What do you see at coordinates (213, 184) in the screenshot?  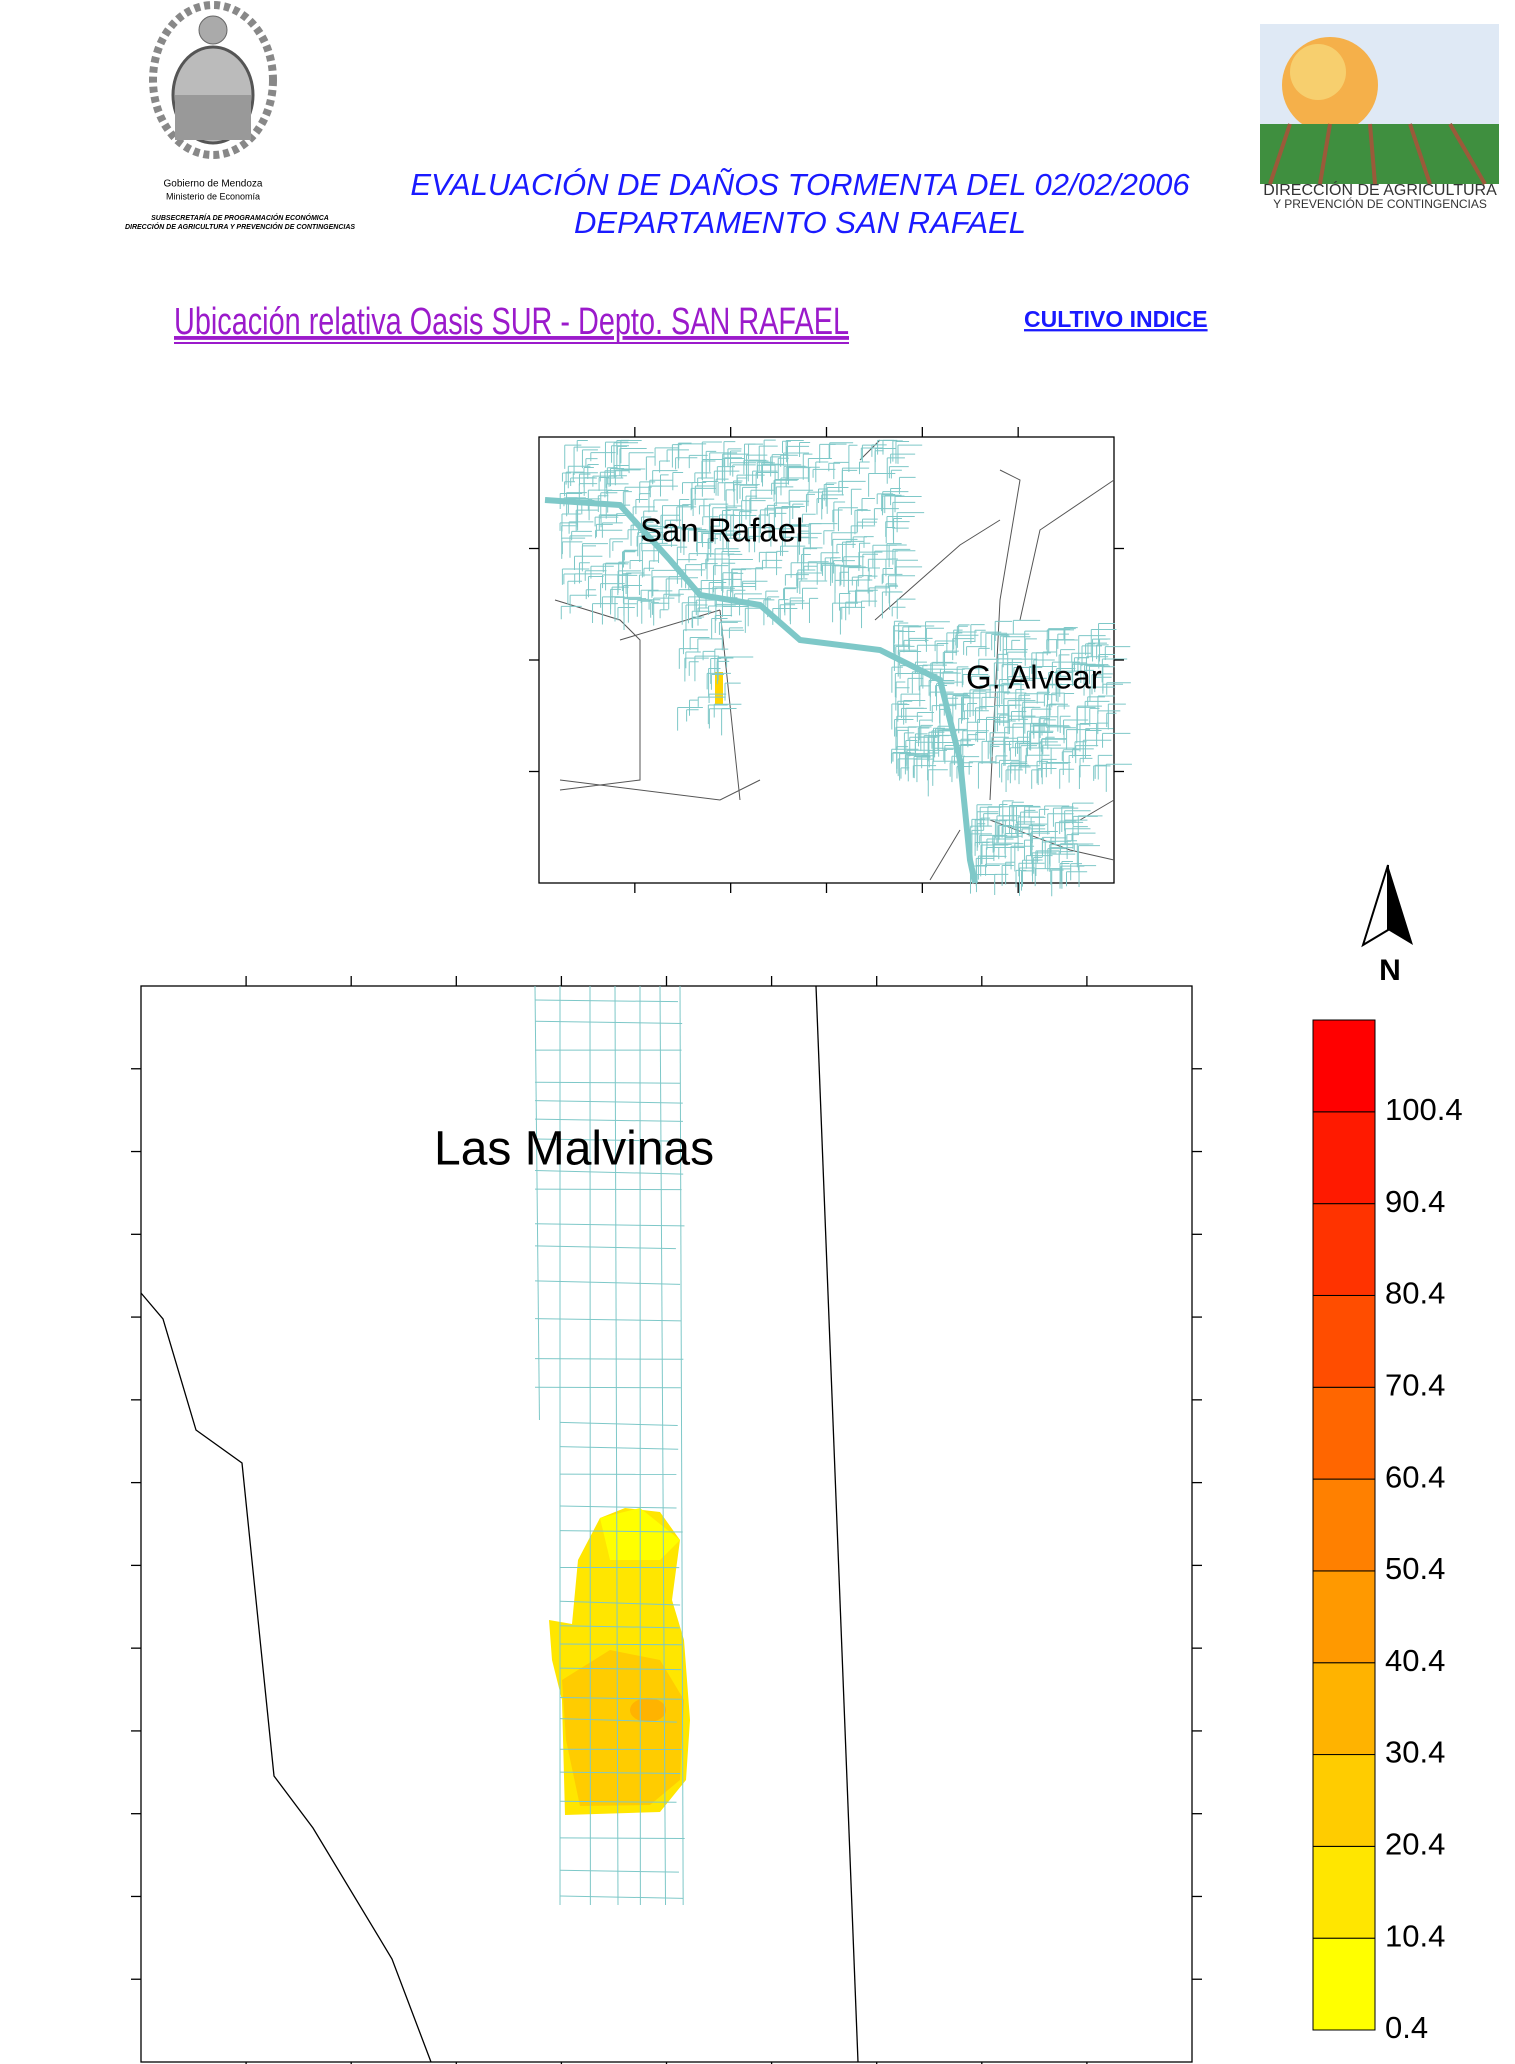 I see `org-line: Gobierno de Mendoza` at bounding box center [213, 184].